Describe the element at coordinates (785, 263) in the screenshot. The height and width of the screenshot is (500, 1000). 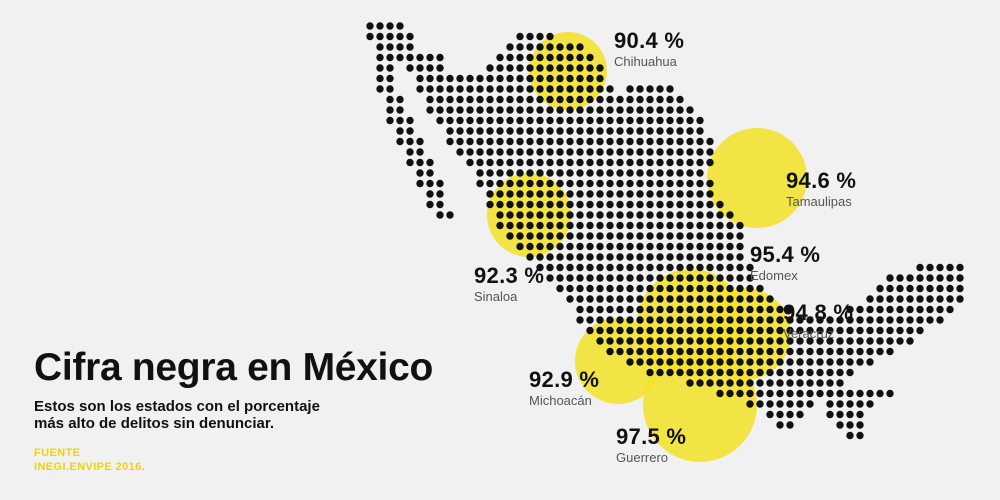
I see `label-edomex: 95.4 % Edomex` at that location.